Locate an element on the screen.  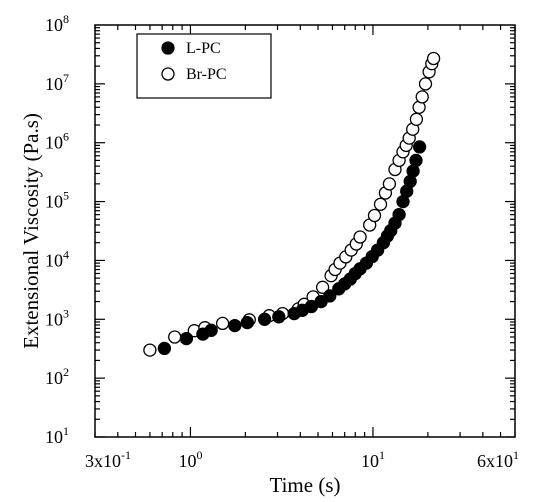
y-tick-label-exponent: 3 is located at coordinates (66, 313).